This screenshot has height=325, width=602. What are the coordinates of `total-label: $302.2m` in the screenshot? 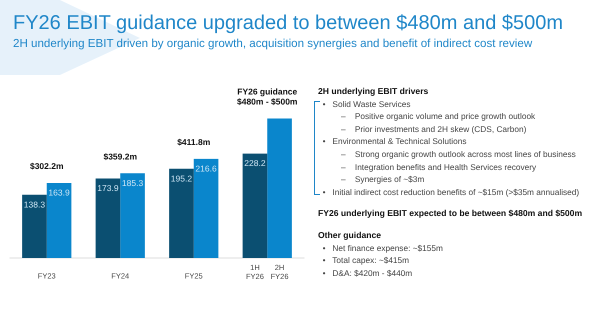 It's located at (47, 166).